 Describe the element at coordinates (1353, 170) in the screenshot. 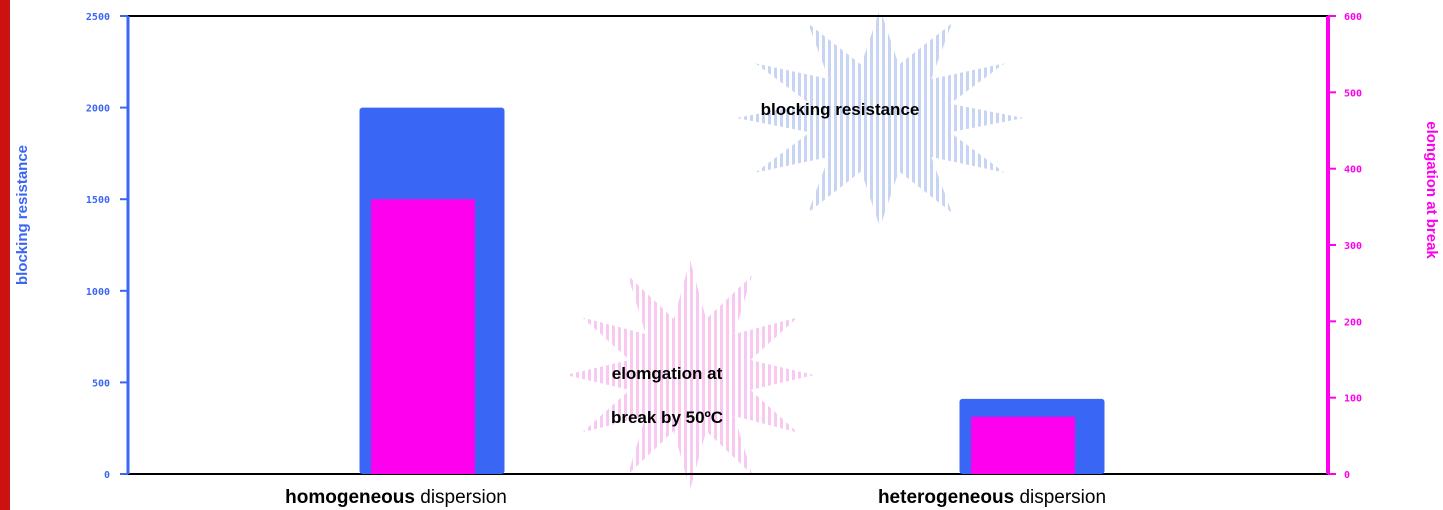

I see `right-tick-label: 400` at that location.